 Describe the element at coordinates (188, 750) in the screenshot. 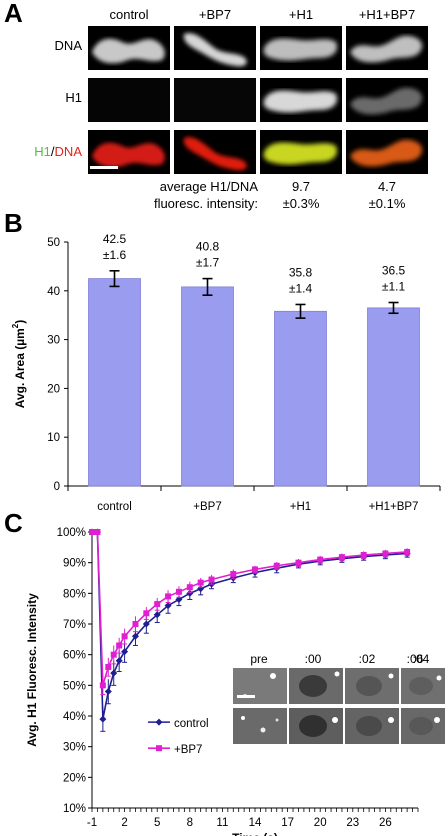

I see `legend-label-+BP7: +BP7` at that location.